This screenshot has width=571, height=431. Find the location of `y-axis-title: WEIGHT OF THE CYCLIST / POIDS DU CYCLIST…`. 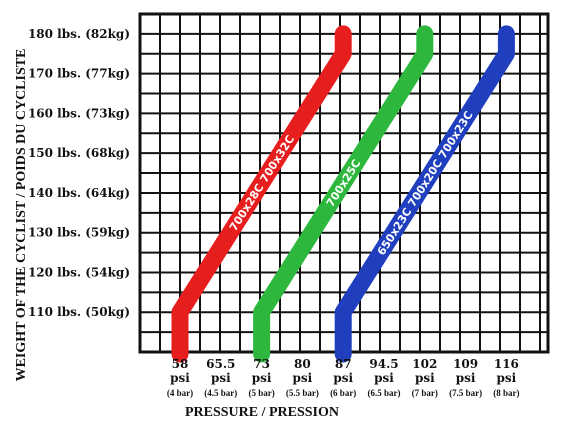

y-axis-title: WEIGHT OF THE CYCLIST / POIDS DU CYCLIST… is located at coordinates (21, 215).